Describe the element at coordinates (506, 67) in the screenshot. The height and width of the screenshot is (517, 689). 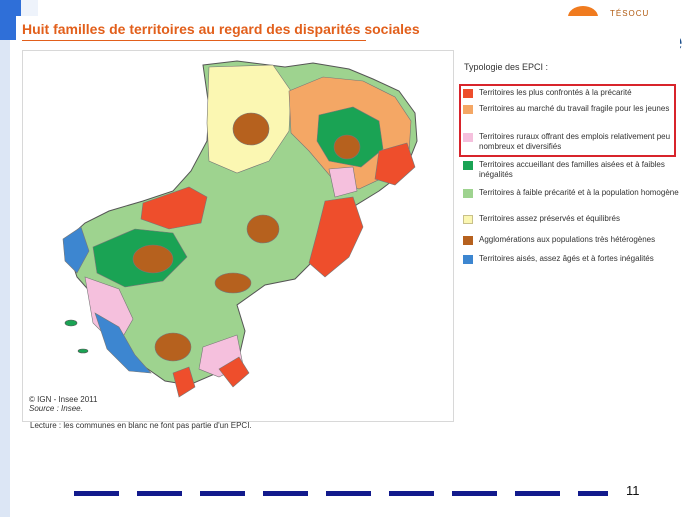
I see `legend-title: Typologie des EPCI :` at that location.